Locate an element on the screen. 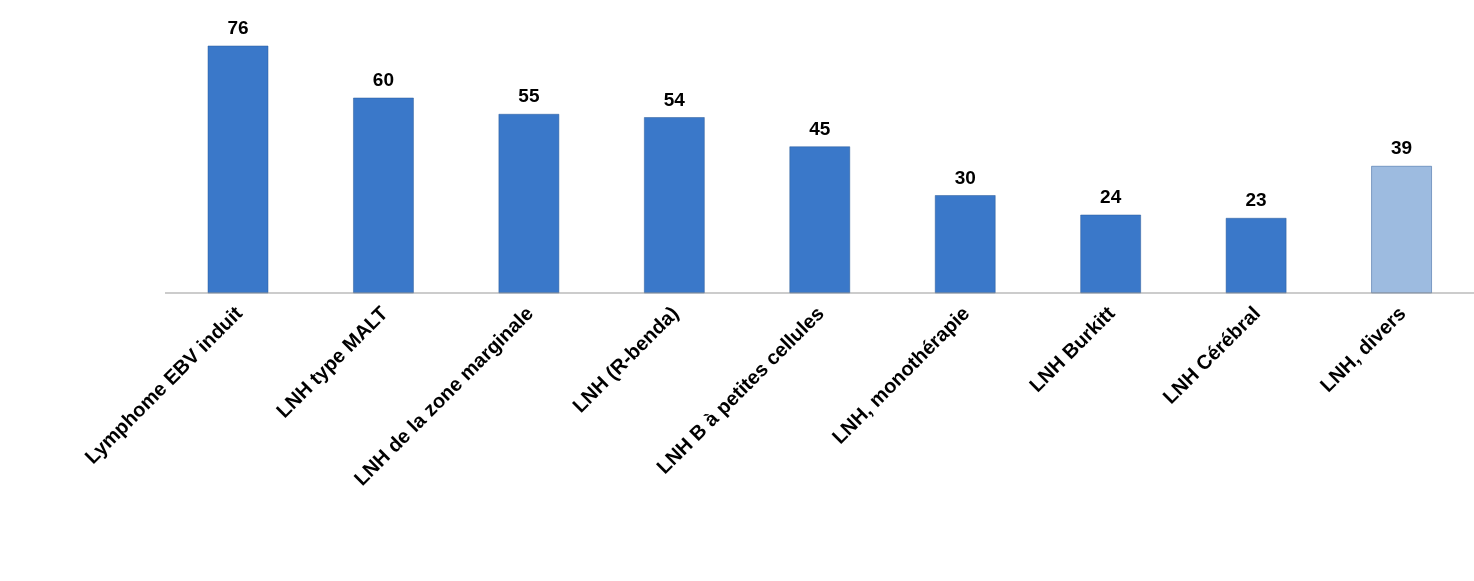  data-label: 45 is located at coordinates (820, 128).